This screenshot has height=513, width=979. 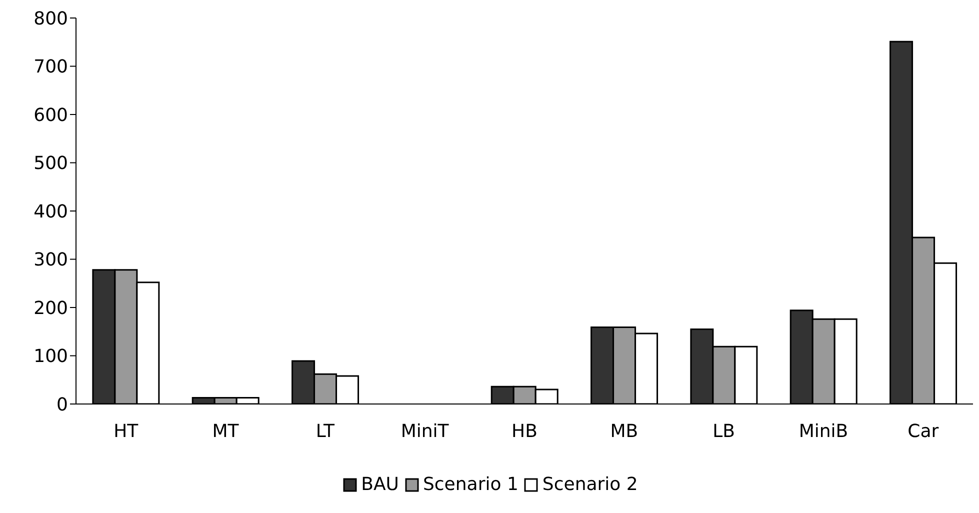 What do you see at coordinates (51, 357) in the screenshot?
I see `y-tick-label: 100` at bounding box center [51, 357].